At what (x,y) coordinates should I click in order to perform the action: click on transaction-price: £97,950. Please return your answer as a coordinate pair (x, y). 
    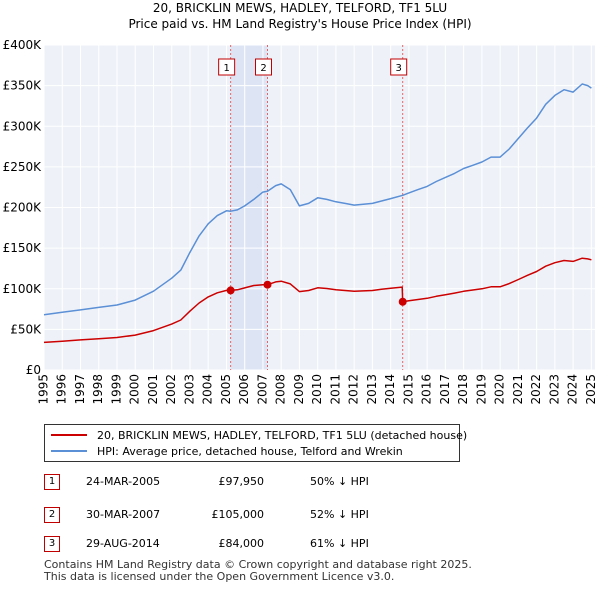
    Looking at the image, I should click on (241, 481).